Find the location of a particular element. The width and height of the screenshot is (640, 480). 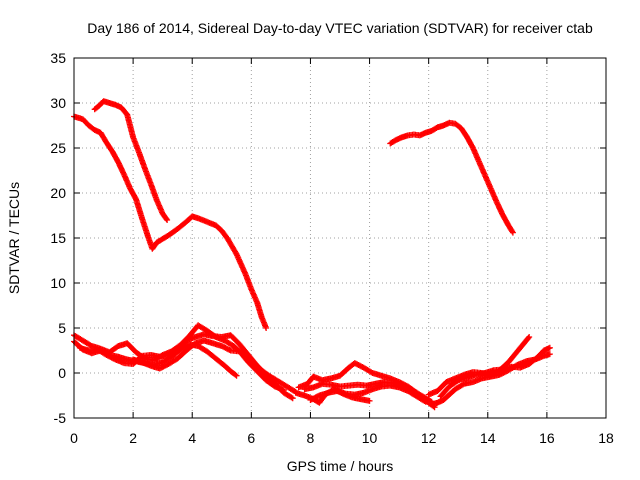

series-arc-f is located at coordinates (186, 366).